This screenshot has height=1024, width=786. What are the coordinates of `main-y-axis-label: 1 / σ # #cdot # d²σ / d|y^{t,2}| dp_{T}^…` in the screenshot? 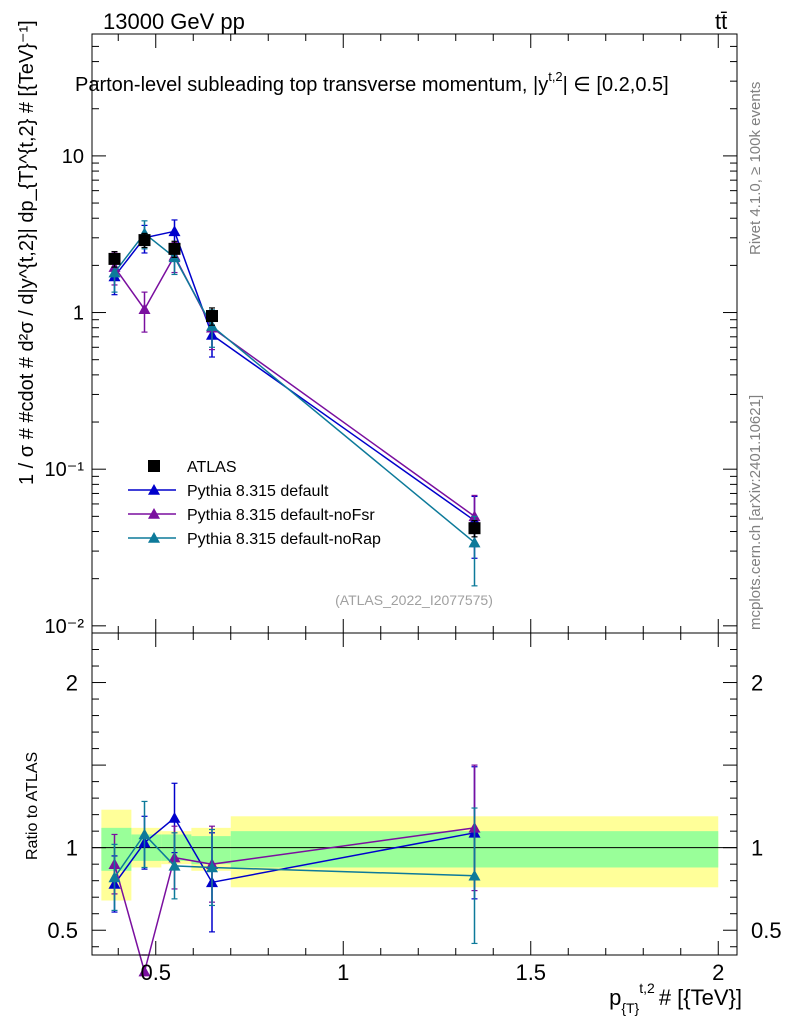 It's located at (27, 252).